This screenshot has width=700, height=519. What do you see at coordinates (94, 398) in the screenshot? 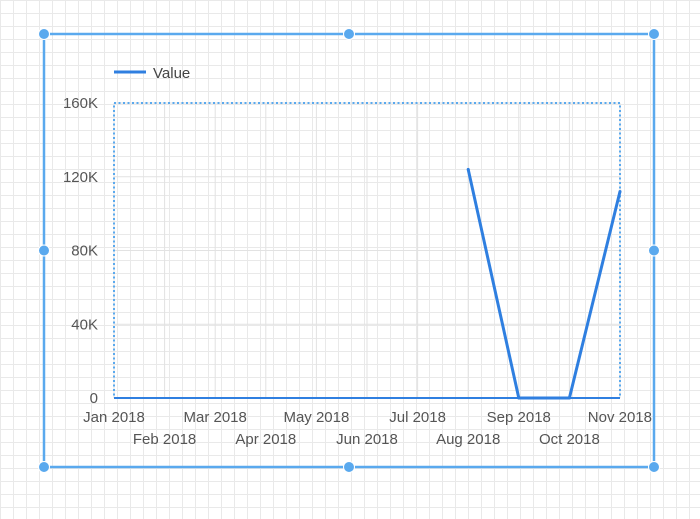
I see `y-tick-label: 0` at bounding box center [94, 398].